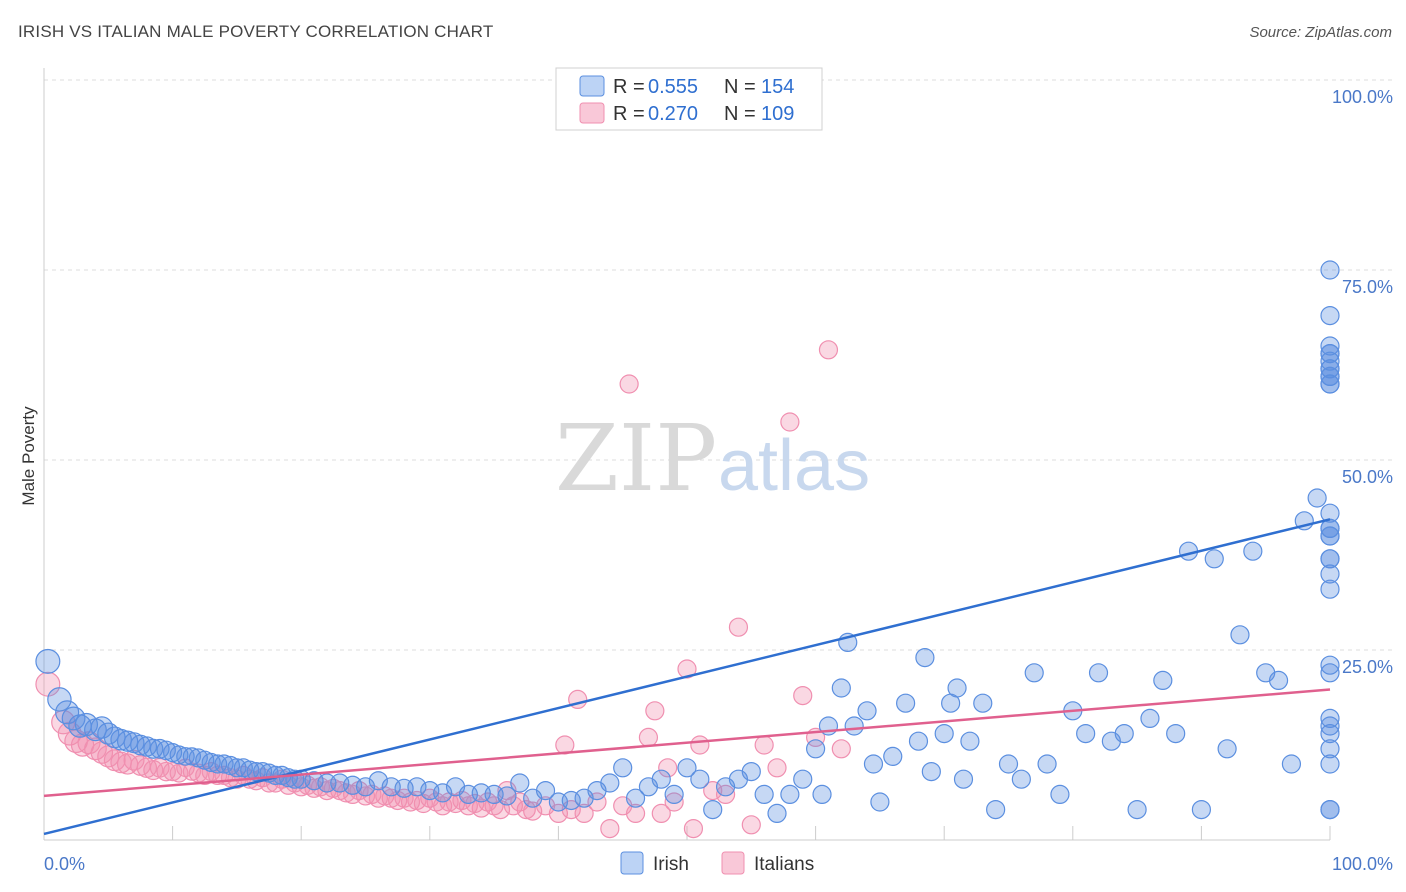 This screenshot has width=1406, height=892. What do you see at coordinates (733, 863) in the screenshot?
I see `bottom-legend-italians-swatch` at bounding box center [733, 863].